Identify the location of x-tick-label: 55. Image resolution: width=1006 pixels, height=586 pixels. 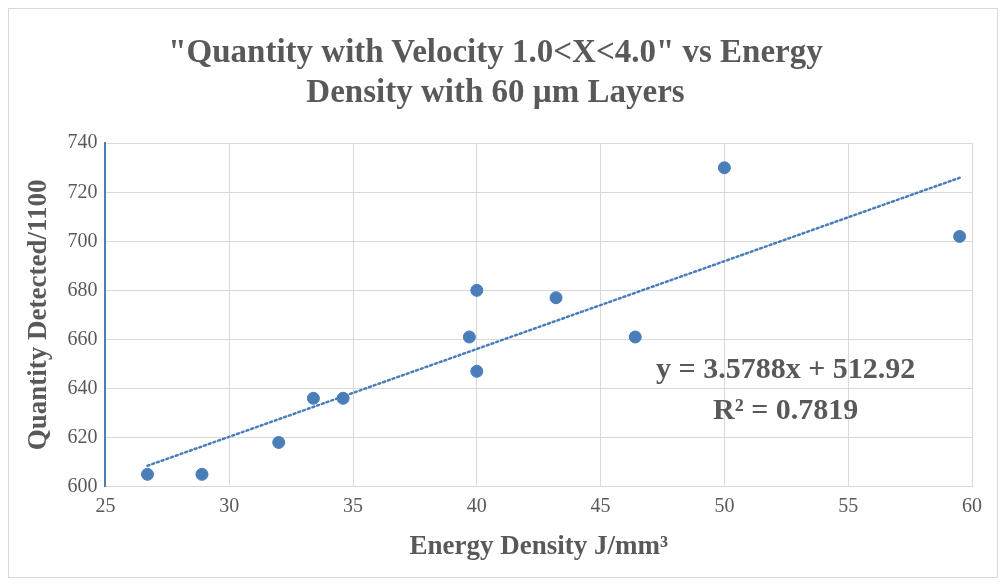
(848, 504).